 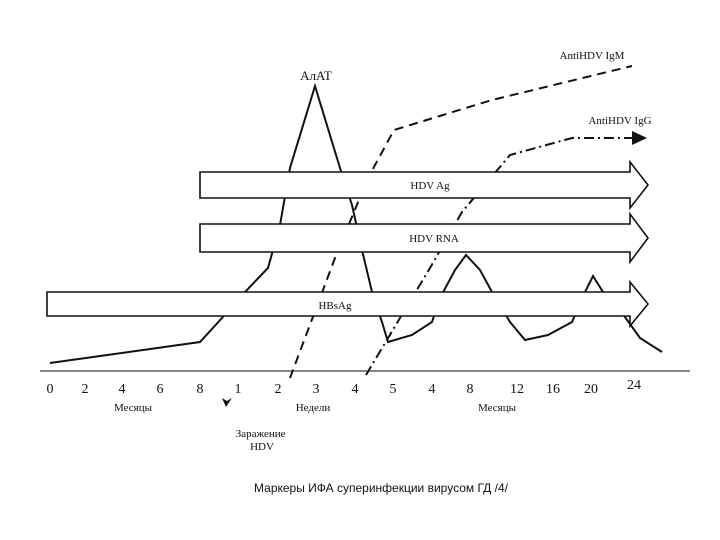 What do you see at coordinates (517, 389) in the screenshot?
I see `x-tick-label: 12` at bounding box center [517, 389].